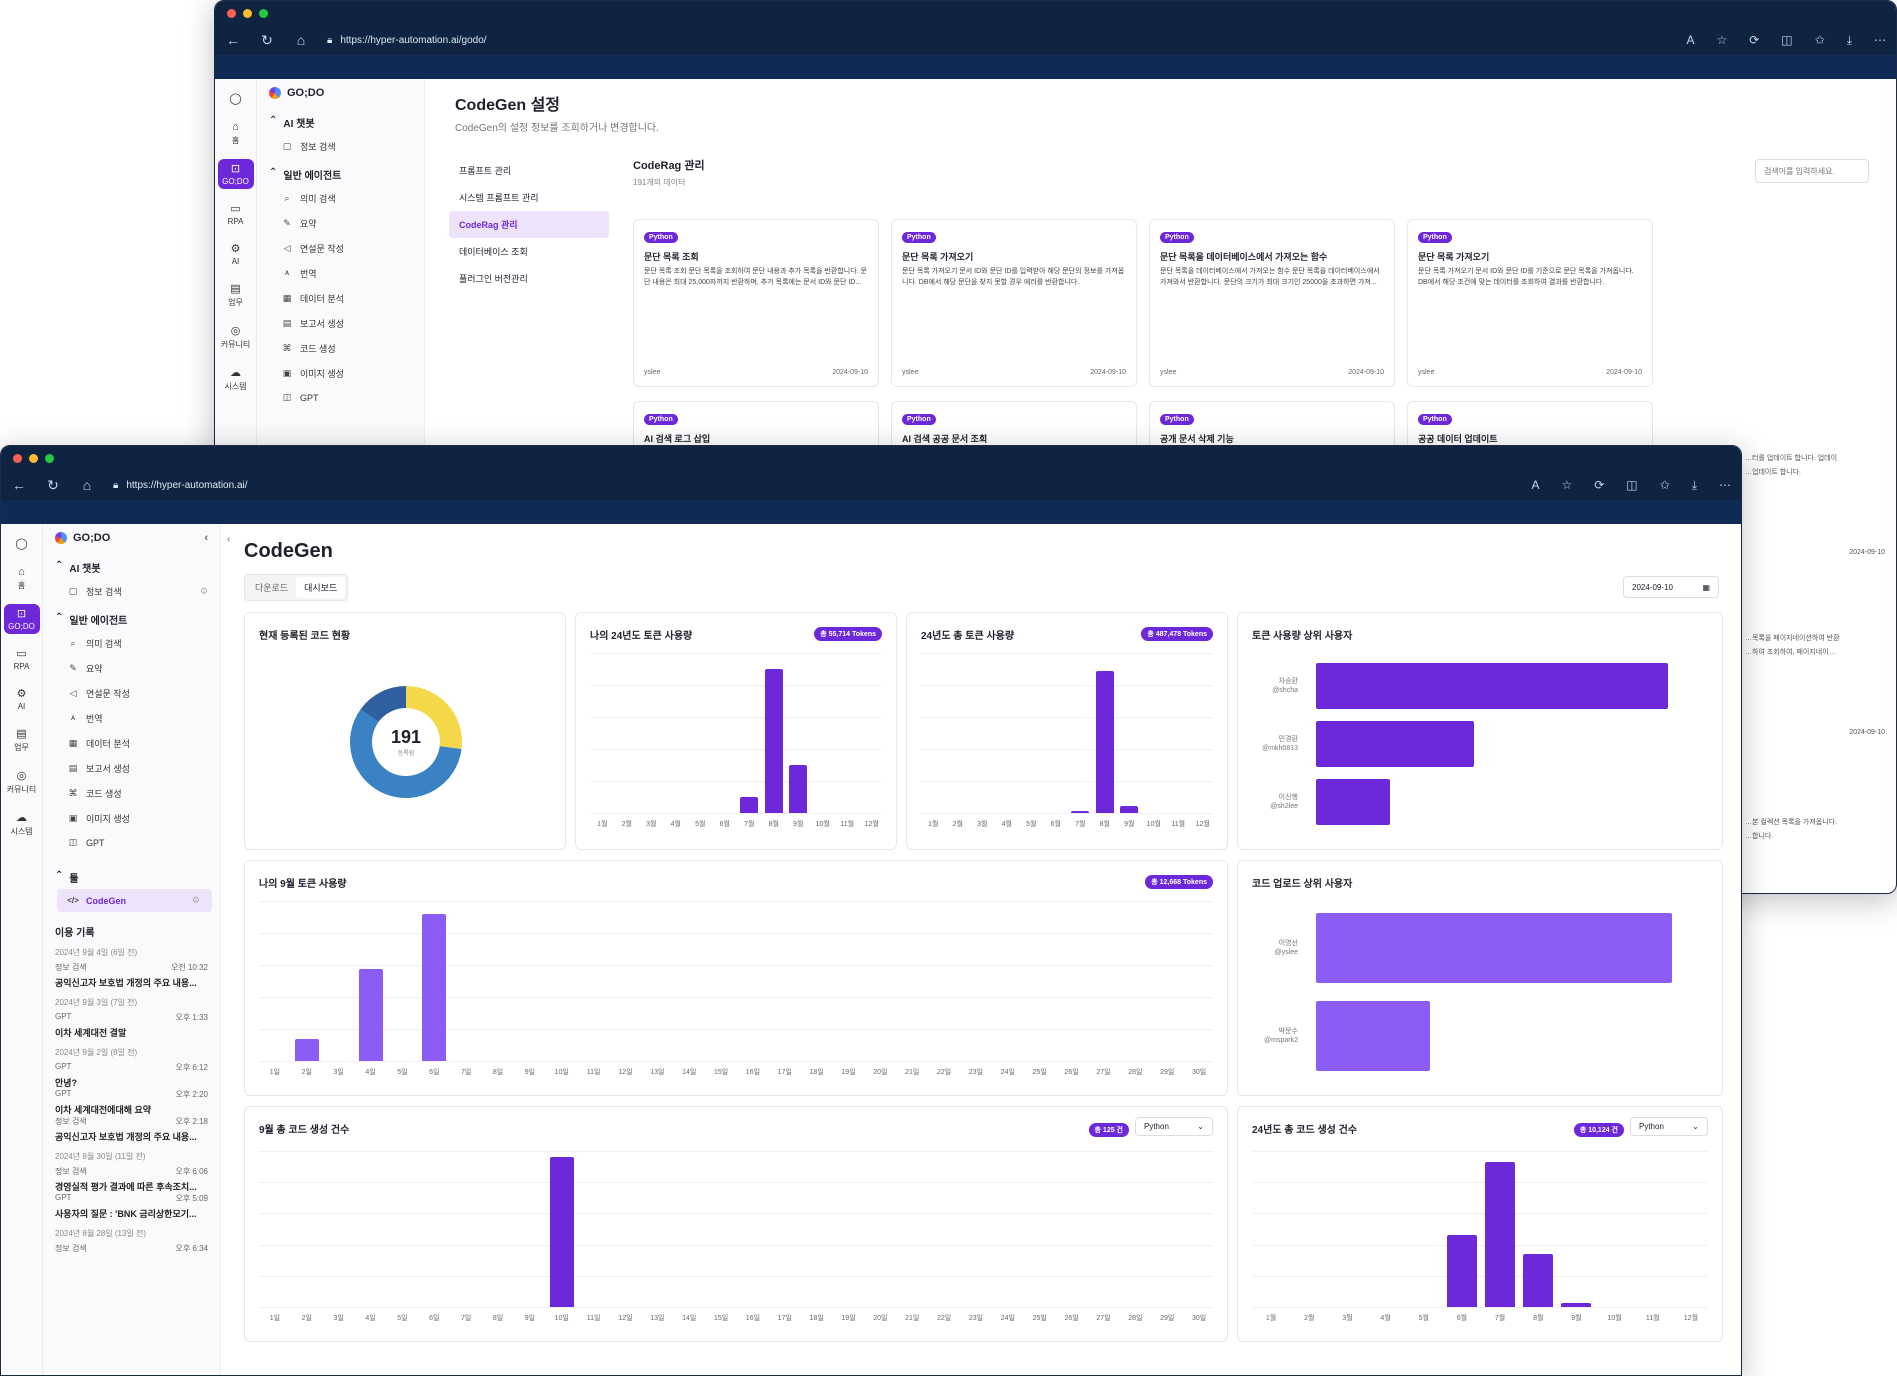 This screenshot has height=1376, width=1897. Describe the element at coordinates (134, 900) in the screenshot. I see `sidebar-item-codegen: </> CodeGen ⚙` at that location.